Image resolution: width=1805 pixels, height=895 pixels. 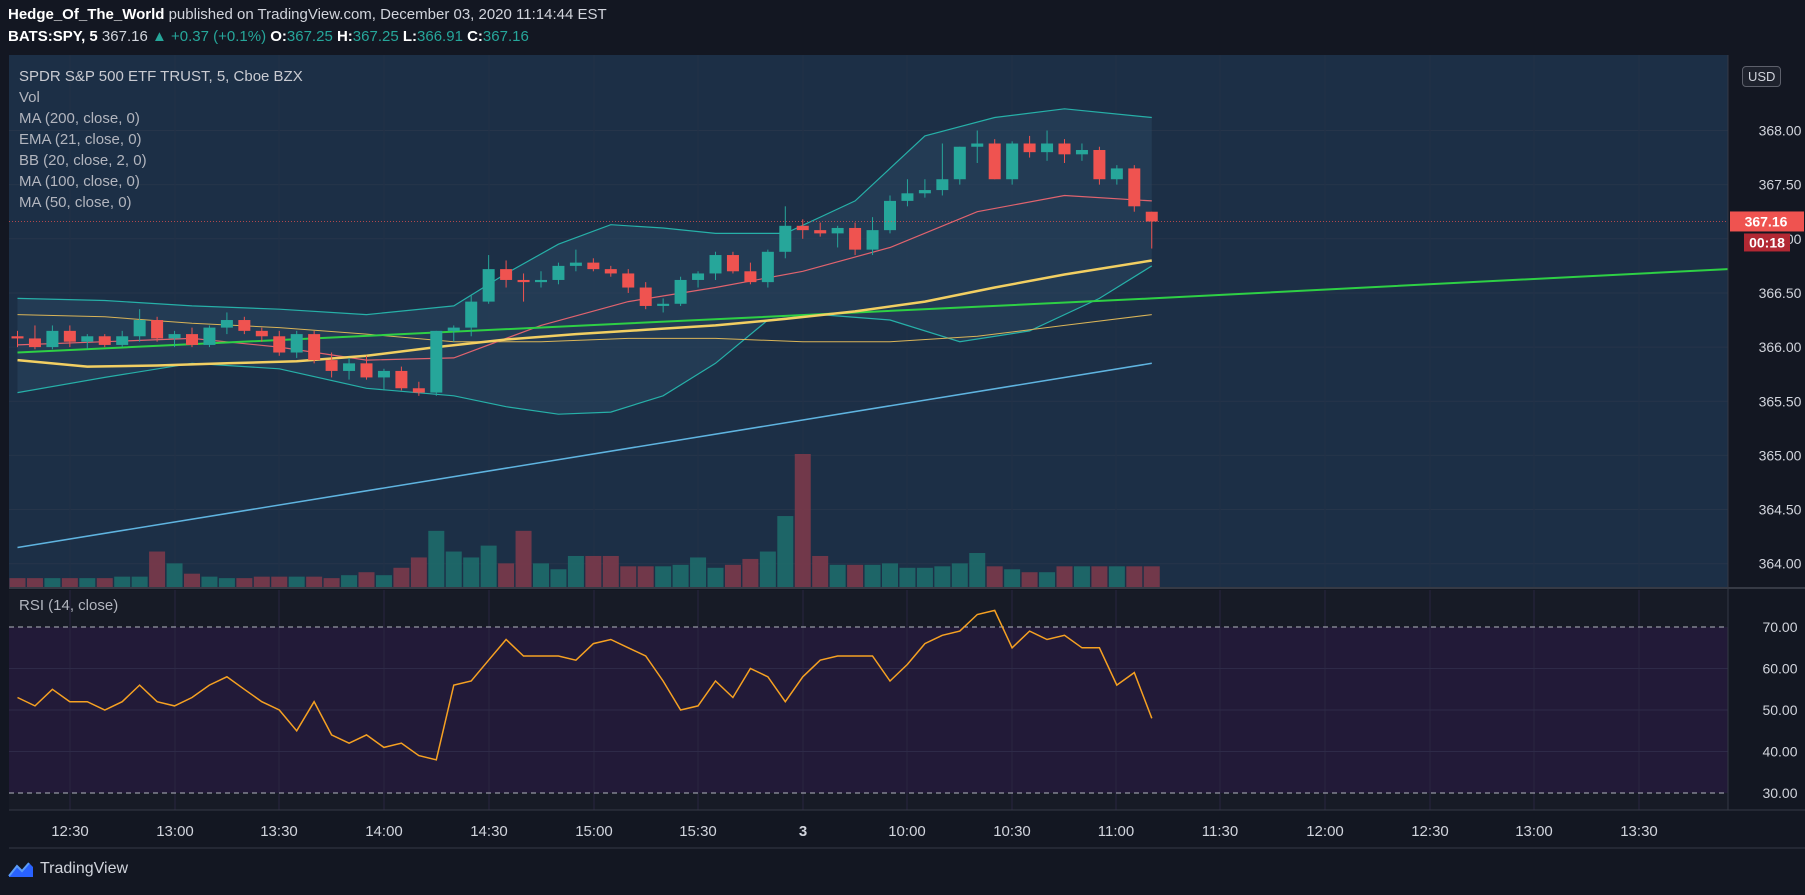 What do you see at coordinates (1779, 627) in the screenshot?
I see `rsi-tick-label: 70.00` at bounding box center [1779, 627].